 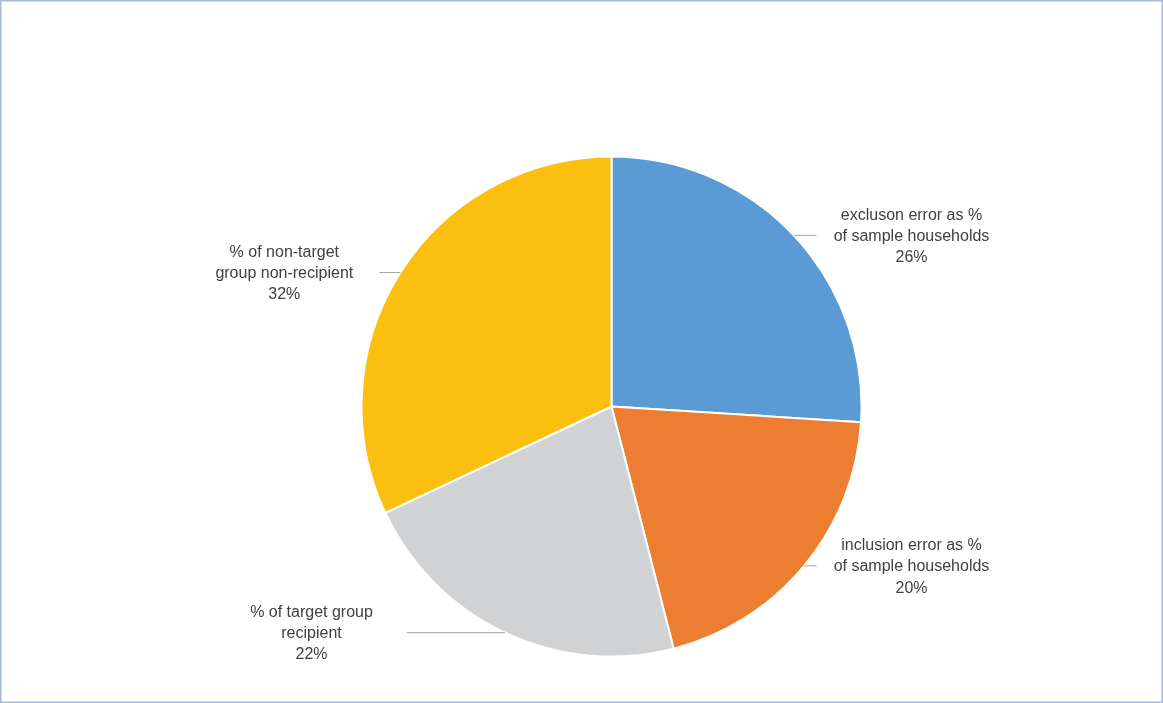 What do you see at coordinates (911, 587) in the screenshot?
I see `data-label: 20%` at bounding box center [911, 587].